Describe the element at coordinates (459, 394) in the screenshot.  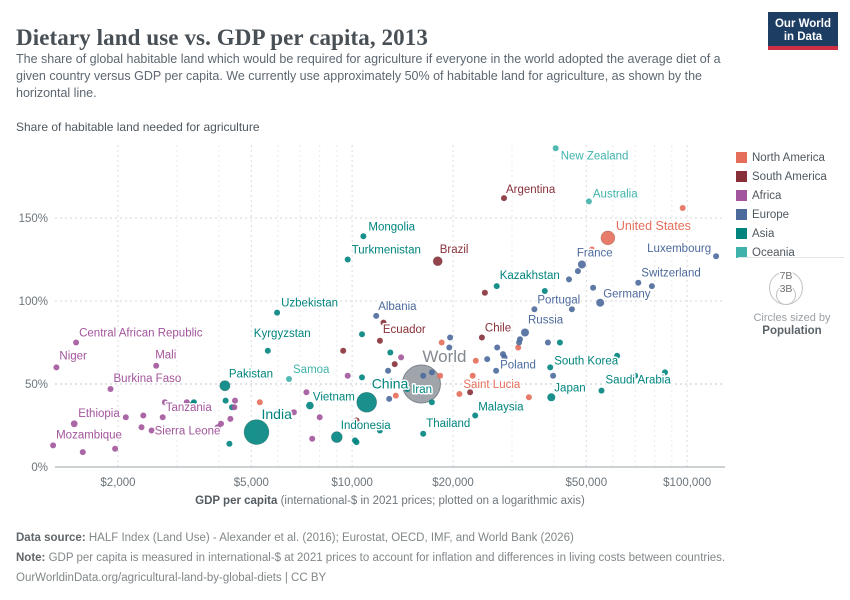
I see `point-saint-lucia` at that location.